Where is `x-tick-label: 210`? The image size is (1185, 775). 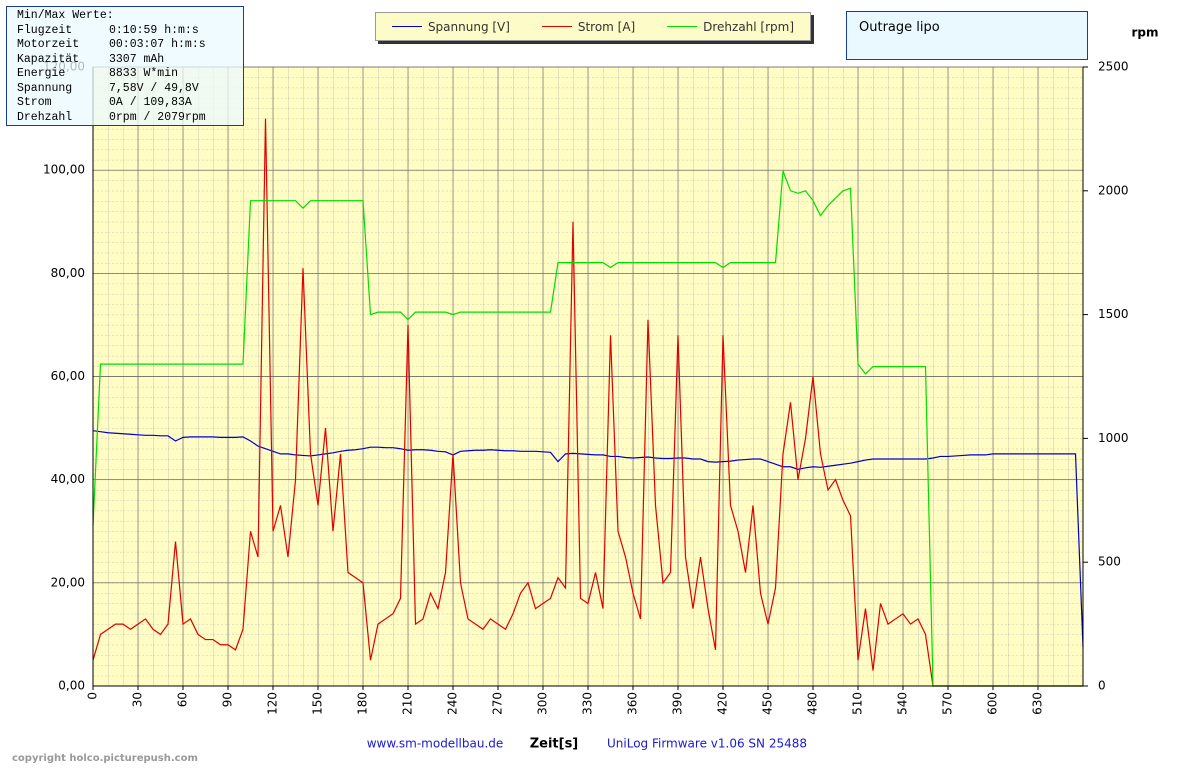
x-tick-label: 210 is located at coordinates (408, 703).